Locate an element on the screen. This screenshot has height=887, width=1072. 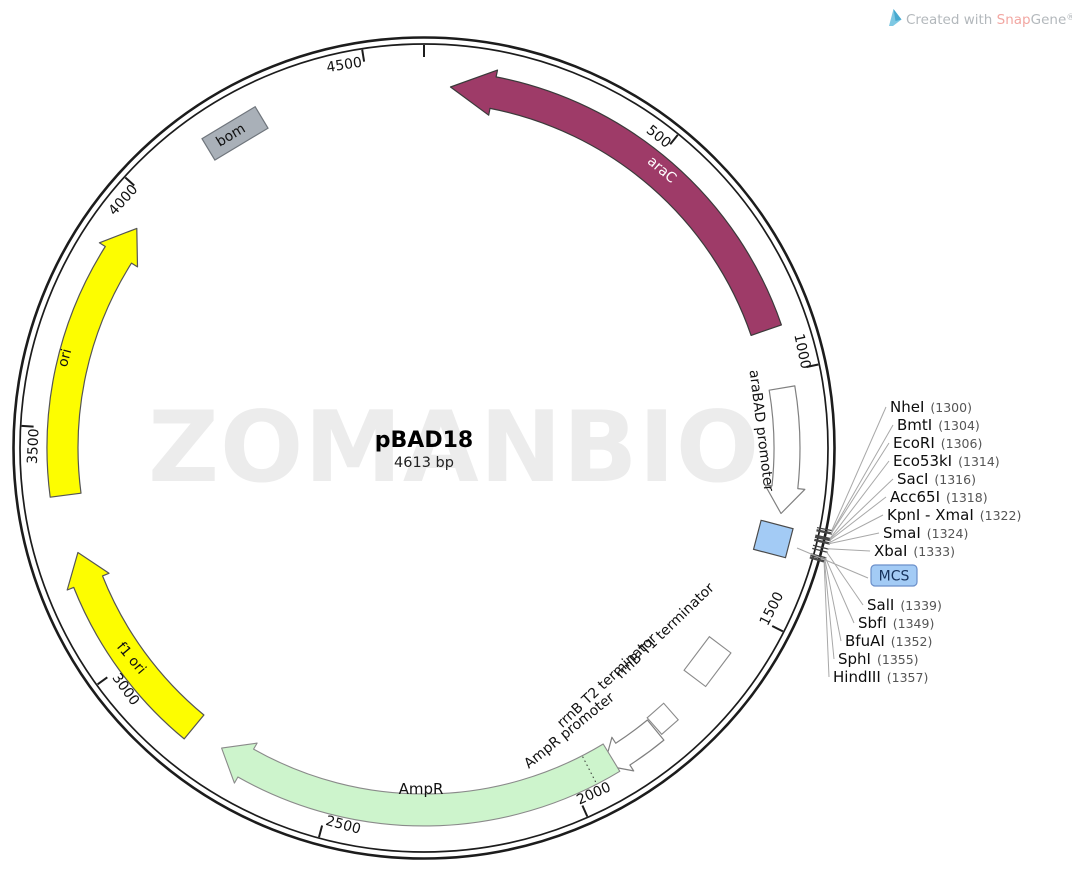
tick-label-3500: 3500 is located at coordinates (34, 446).